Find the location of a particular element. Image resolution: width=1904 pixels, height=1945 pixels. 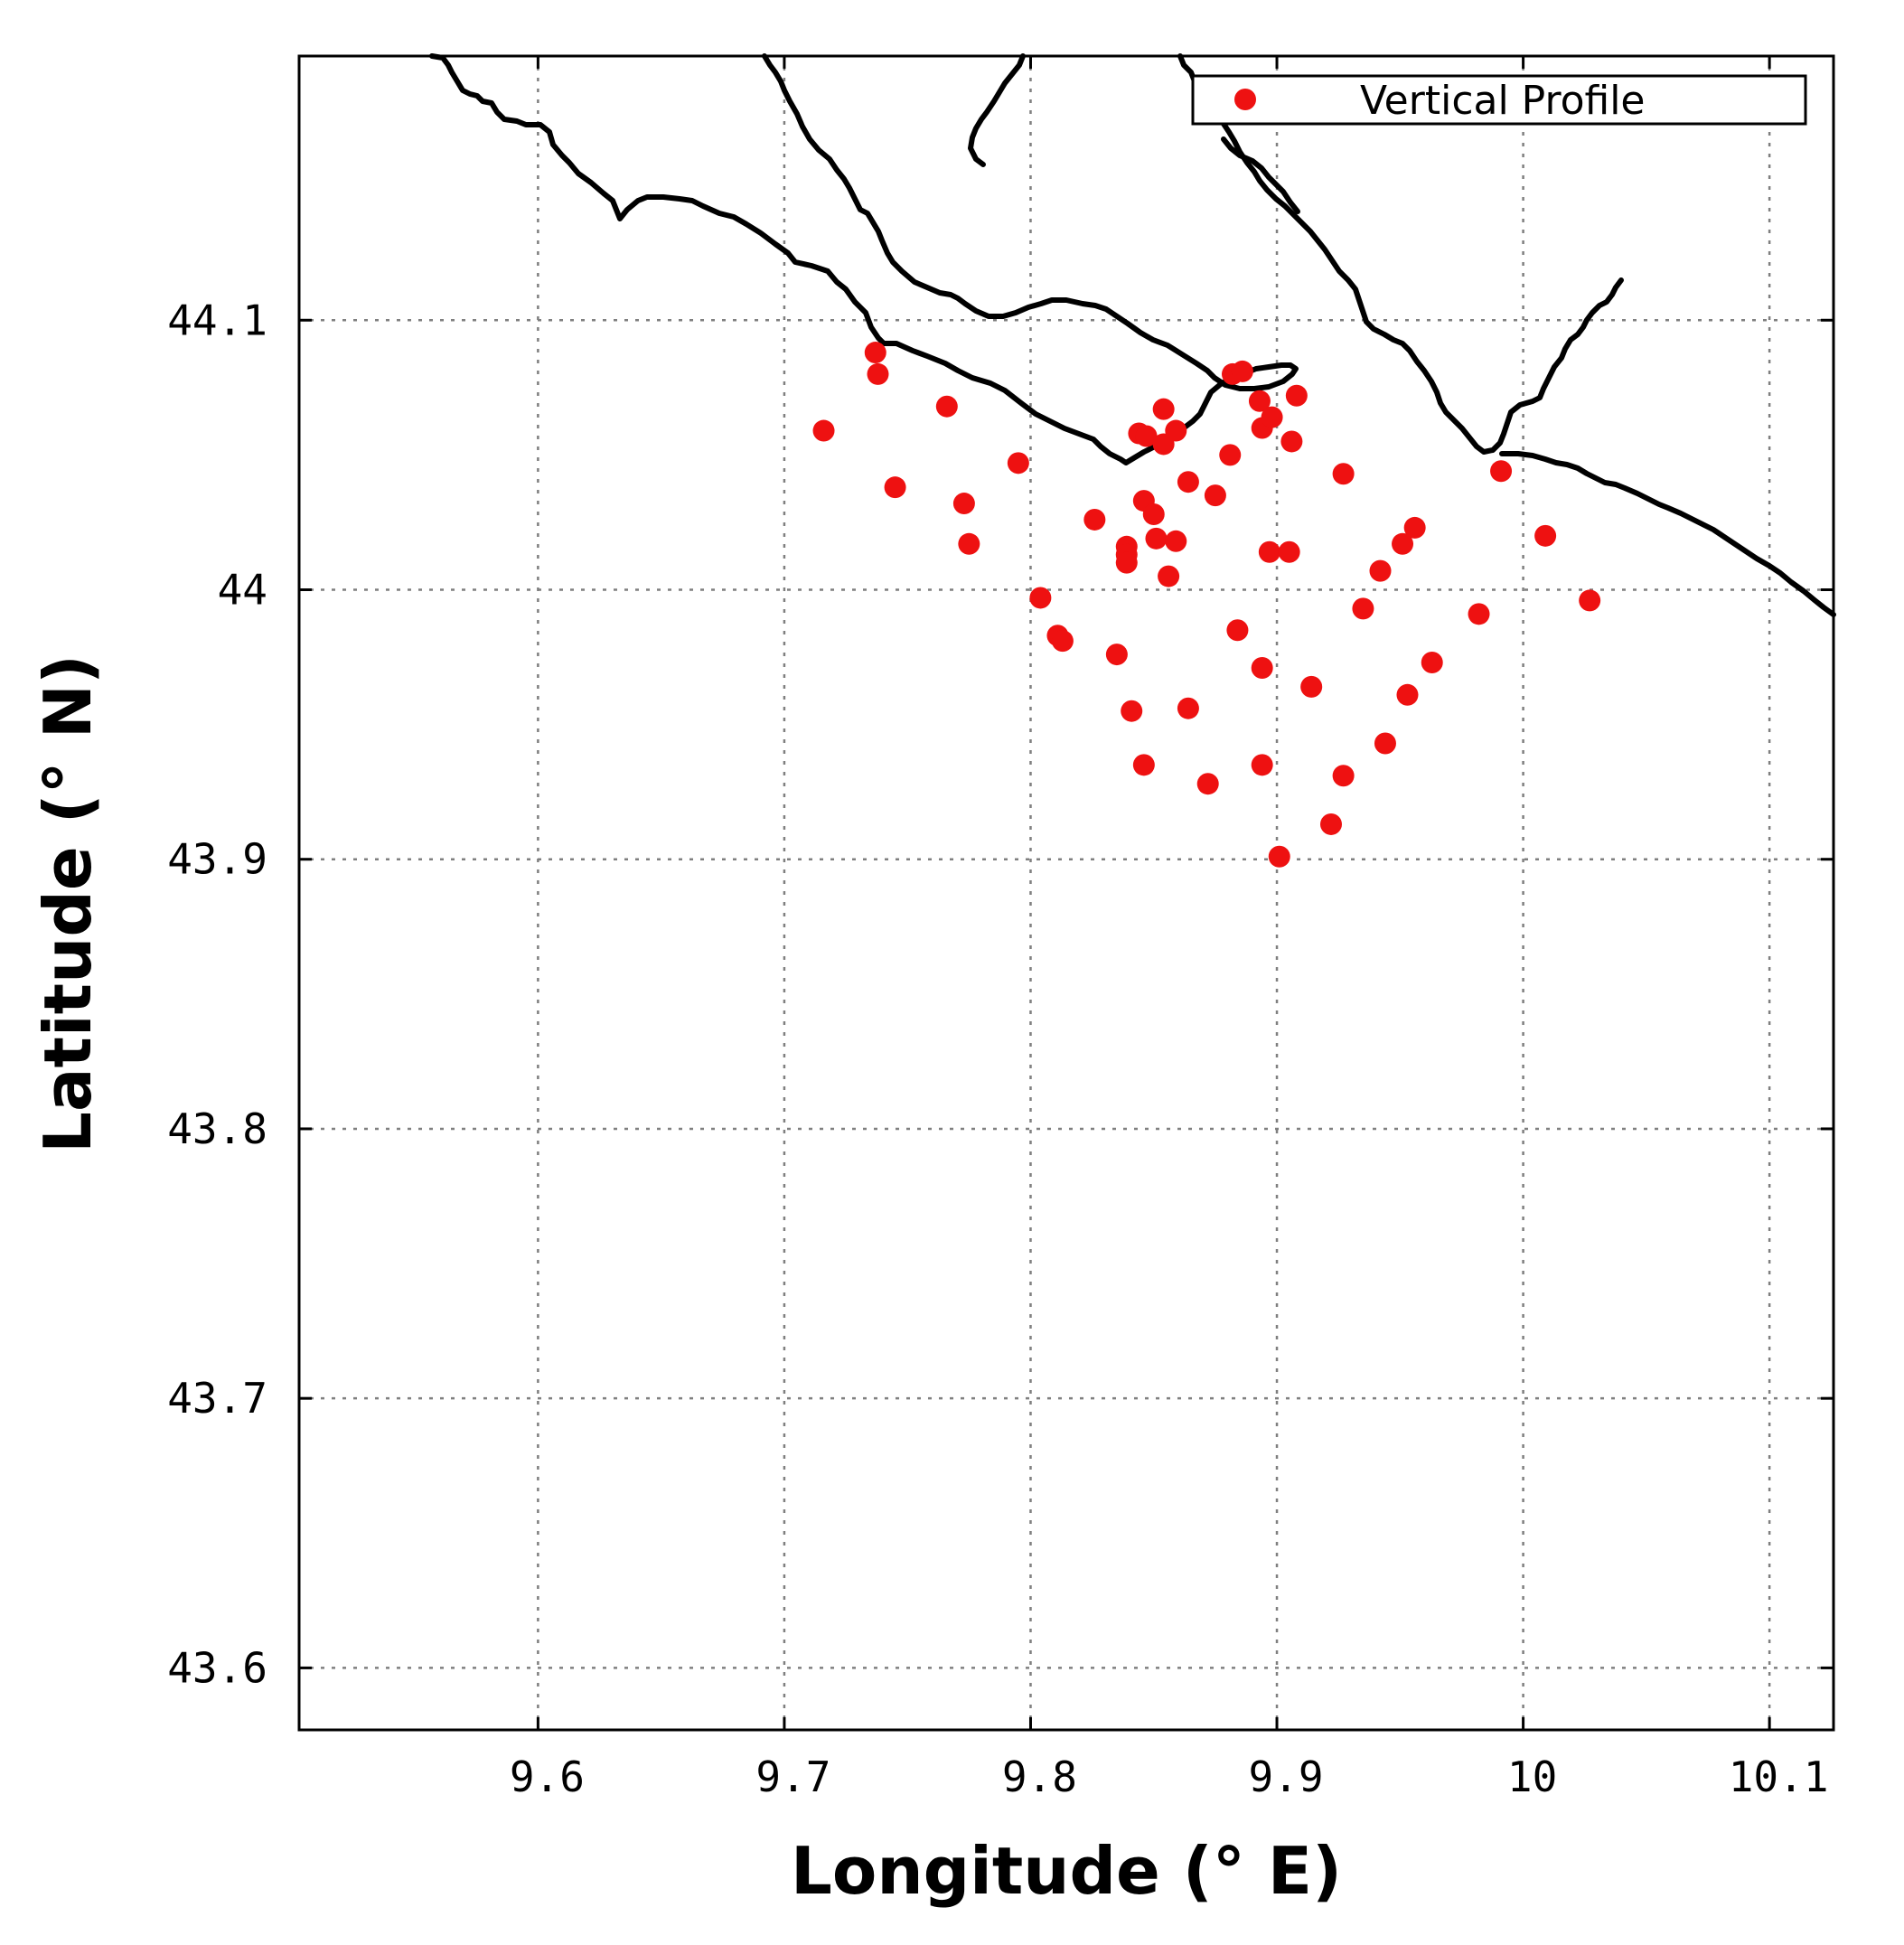

y-tick-label: 43.7 is located at coordinates (217, 1398).